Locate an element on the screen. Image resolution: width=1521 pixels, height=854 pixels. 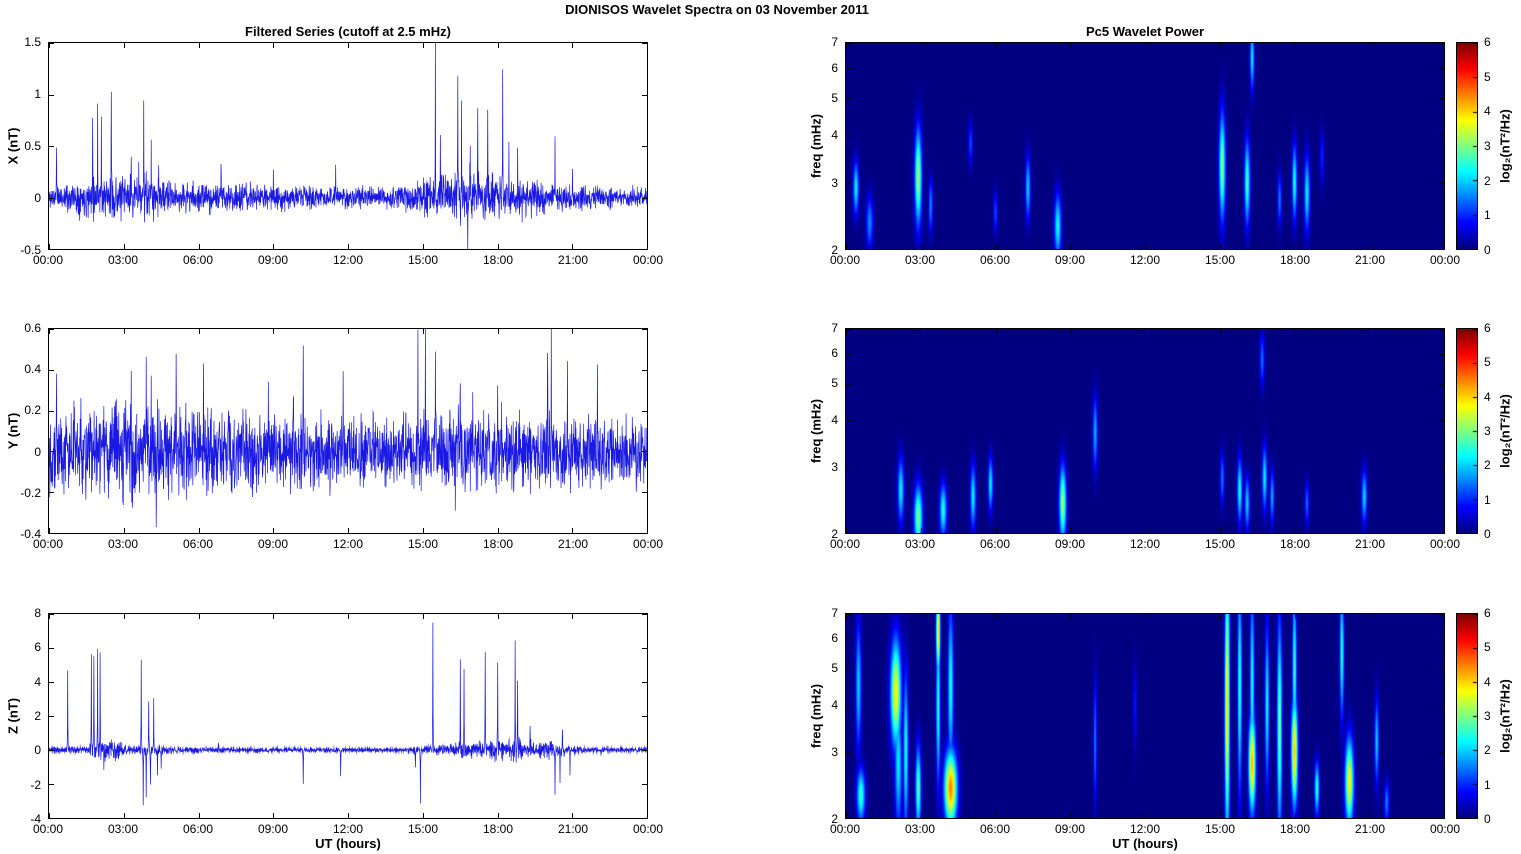
colorbar-bottom is located at coordinates (1467, 716).